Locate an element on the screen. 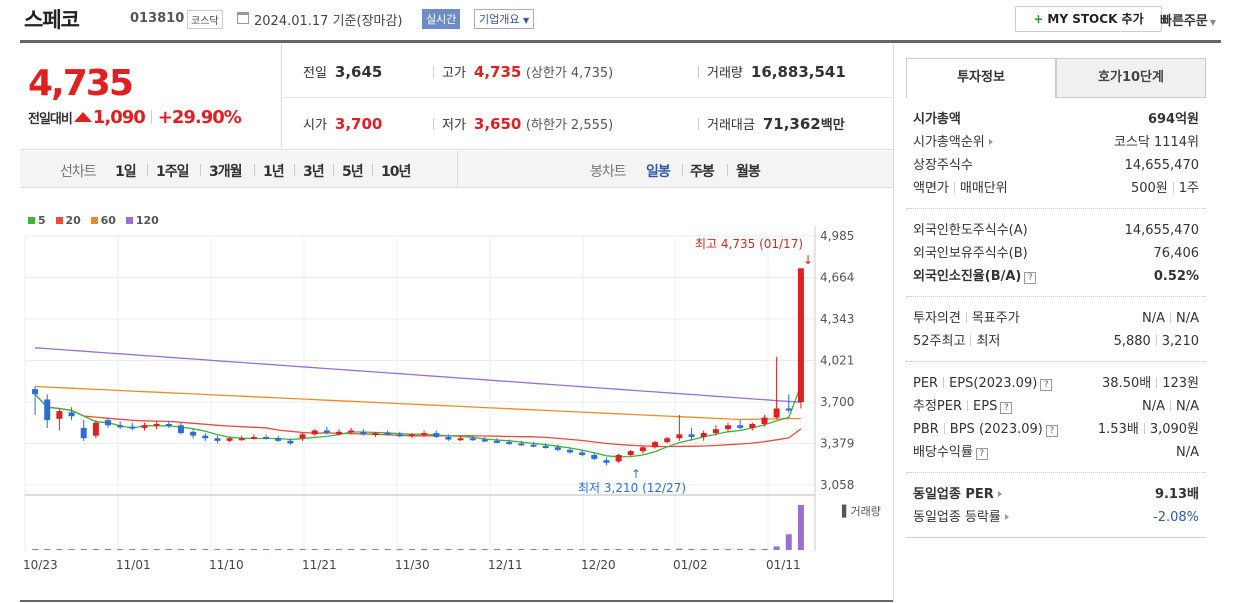  period-5y: 5년 is located at coordinates (353, 172).